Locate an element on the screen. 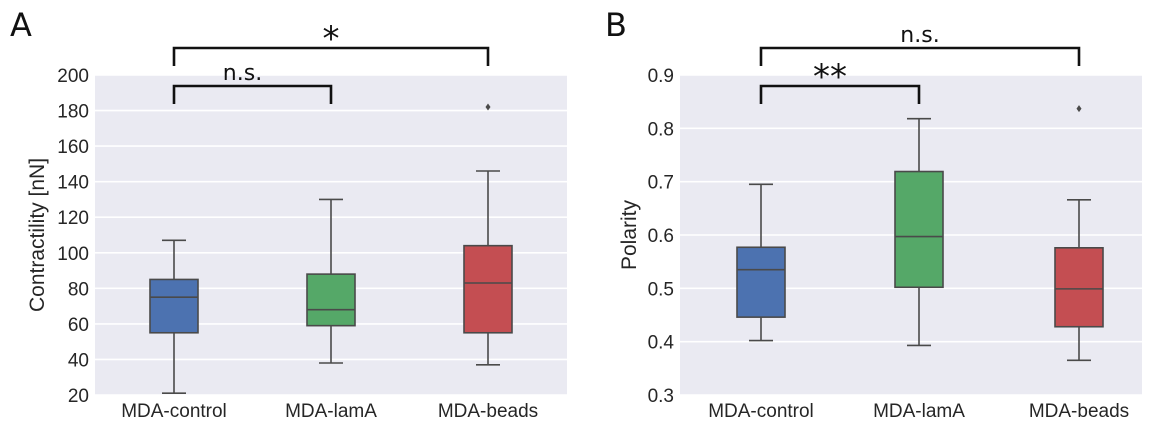 The height and width of the screenshot is (421, 1153). panel-letter: B is located at coordinates (616, 25).